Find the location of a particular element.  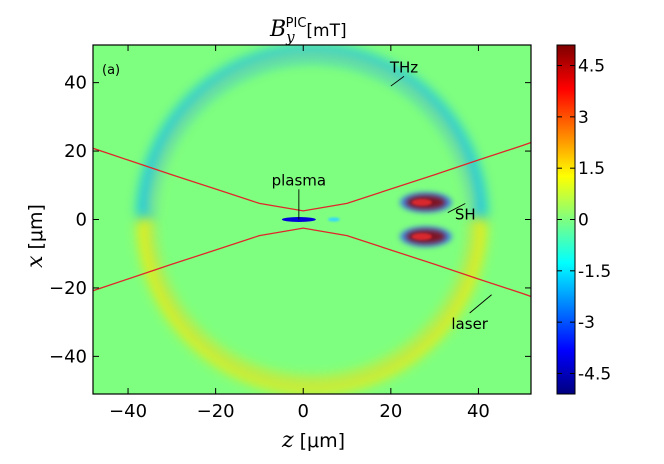

colorbar-ticks: 4.5 3 1.5 0 -1.5 -3 -4.5 is located at coordinates (584, 220).